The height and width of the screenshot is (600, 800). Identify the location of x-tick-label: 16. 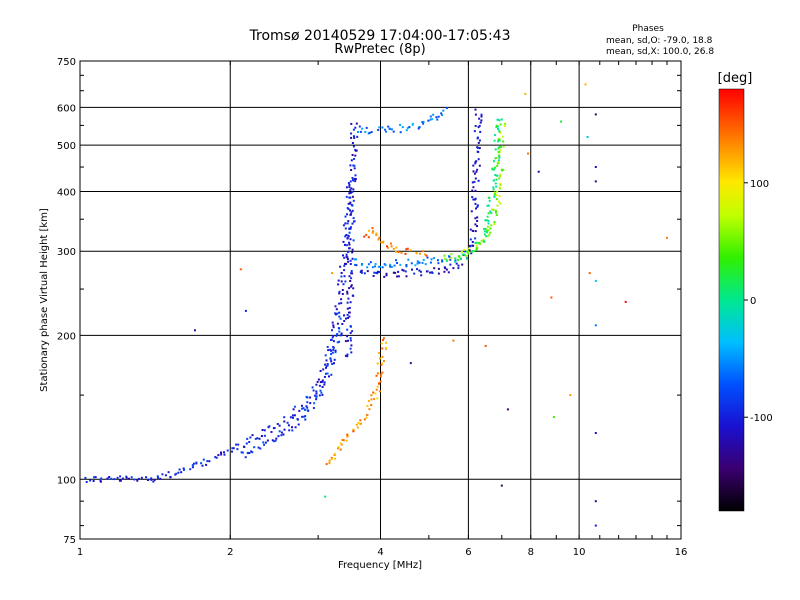
(681, 552).